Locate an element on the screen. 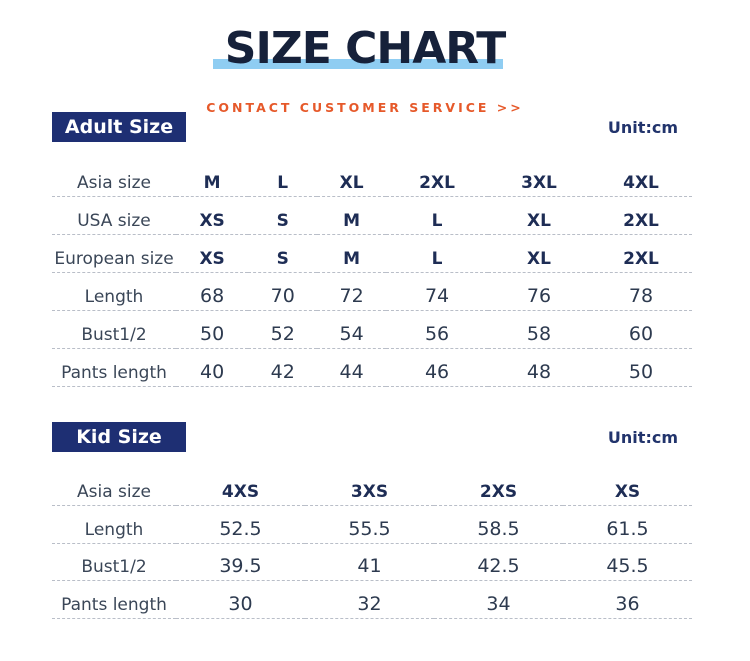  table-cell: 41 is located at coordinates (369, 562).